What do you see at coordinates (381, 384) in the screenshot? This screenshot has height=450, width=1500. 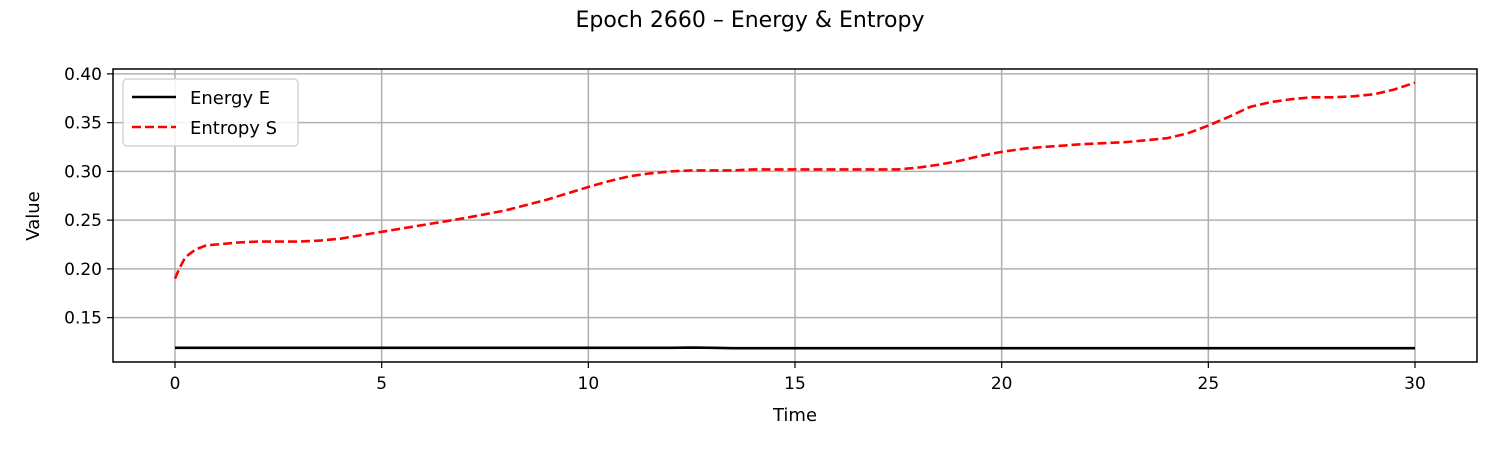 I see `x-tick-label: 5` at bounding box center [381, 384].